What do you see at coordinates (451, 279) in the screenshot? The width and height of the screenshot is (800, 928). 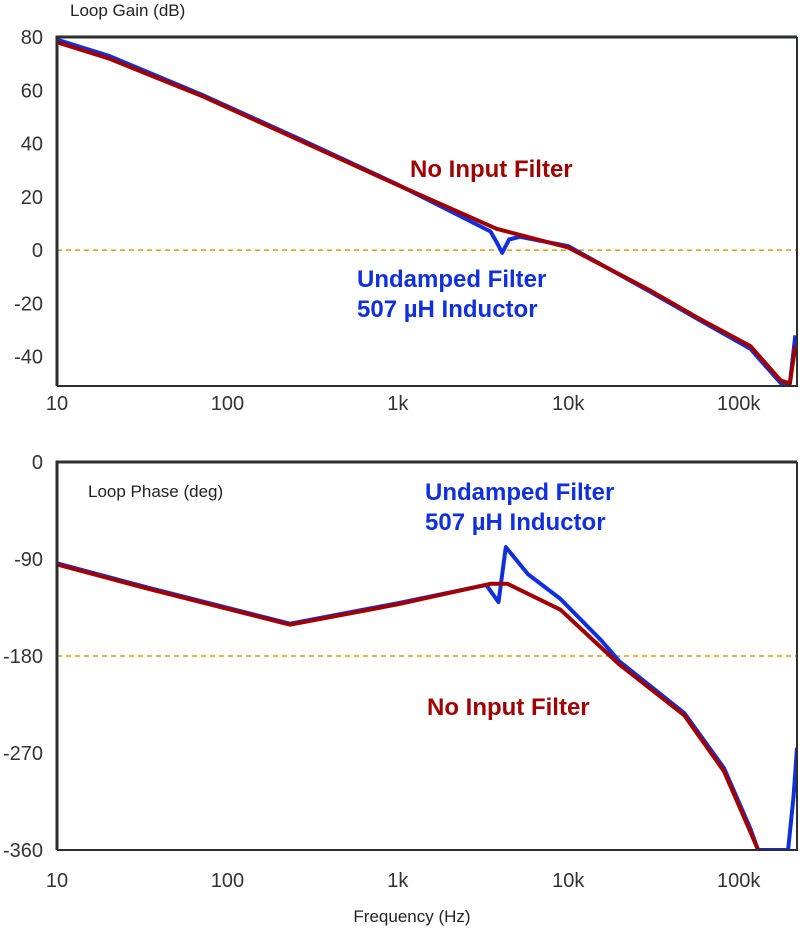 I see `gain-annotation-undamped: Undamped Filter` at bounding box center [451, 279].